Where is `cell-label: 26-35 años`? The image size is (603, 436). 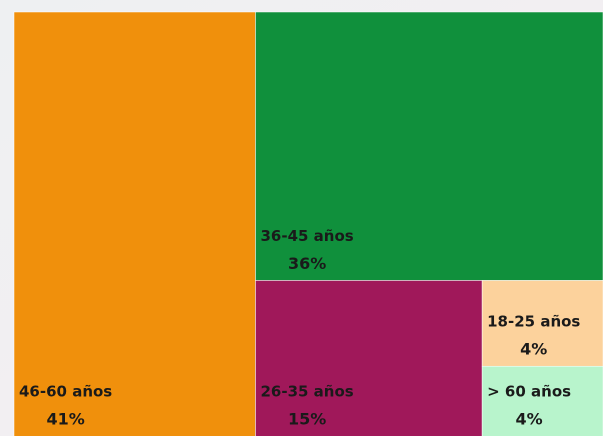 cell-label: 26-35 años is located at coordinates (306, 392).